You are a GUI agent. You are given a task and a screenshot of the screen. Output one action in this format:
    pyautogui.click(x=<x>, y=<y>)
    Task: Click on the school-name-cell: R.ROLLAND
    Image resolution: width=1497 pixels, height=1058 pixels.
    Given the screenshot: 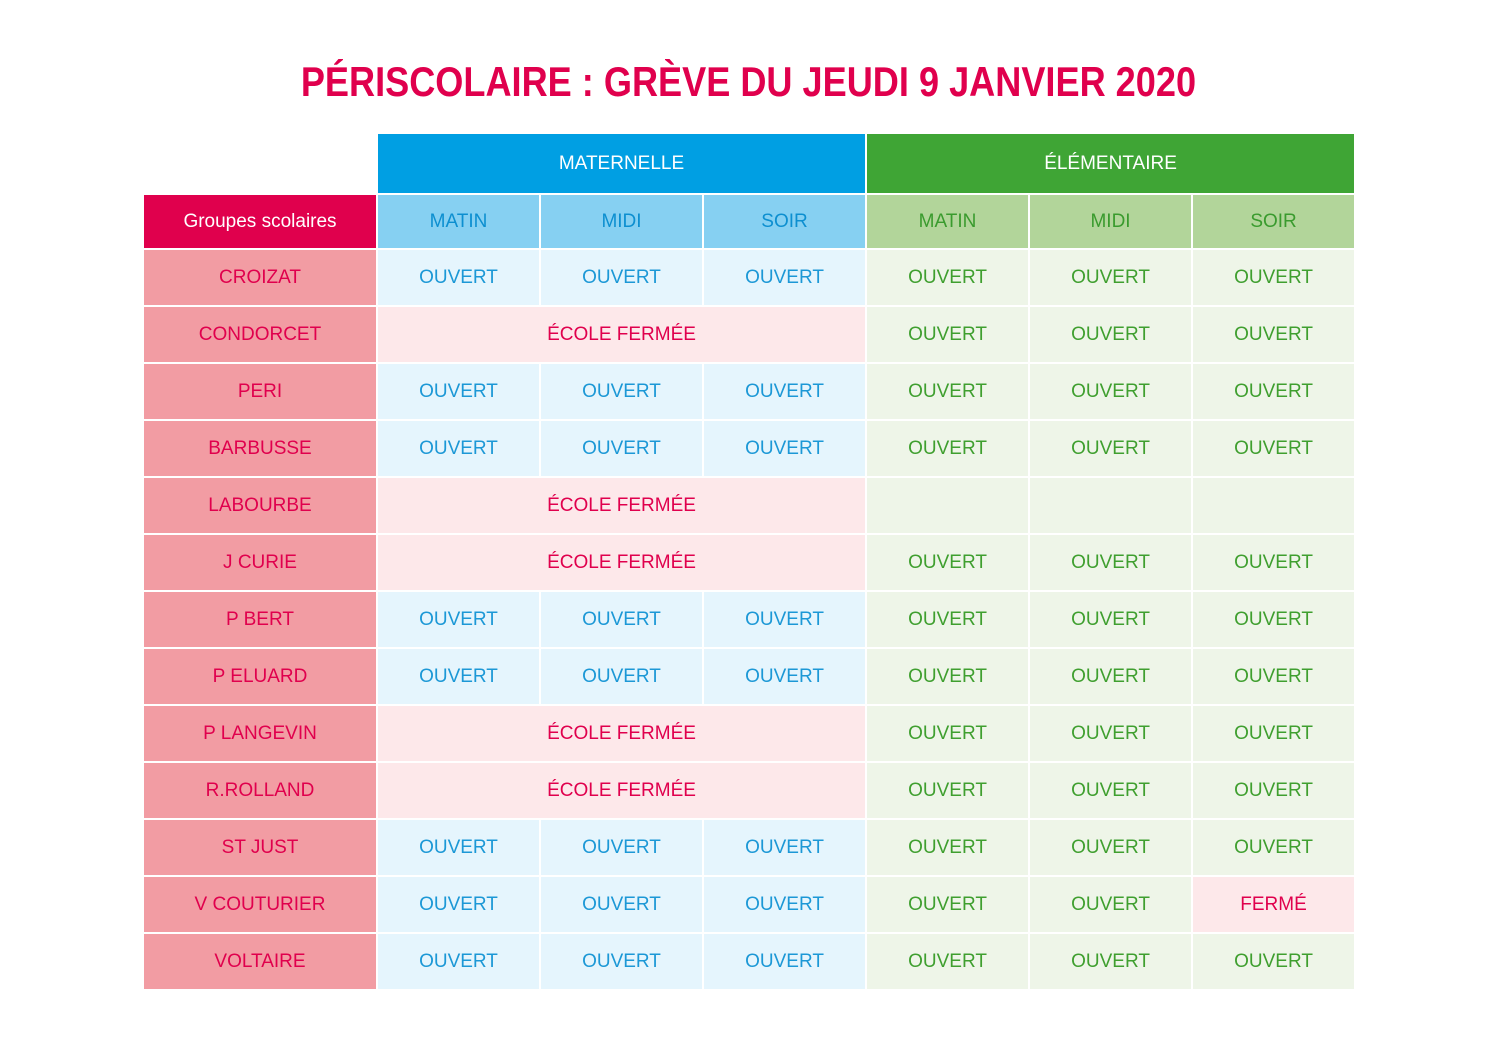 What is the action you would take?
    pyautogui.click(x=260, y=790)
    